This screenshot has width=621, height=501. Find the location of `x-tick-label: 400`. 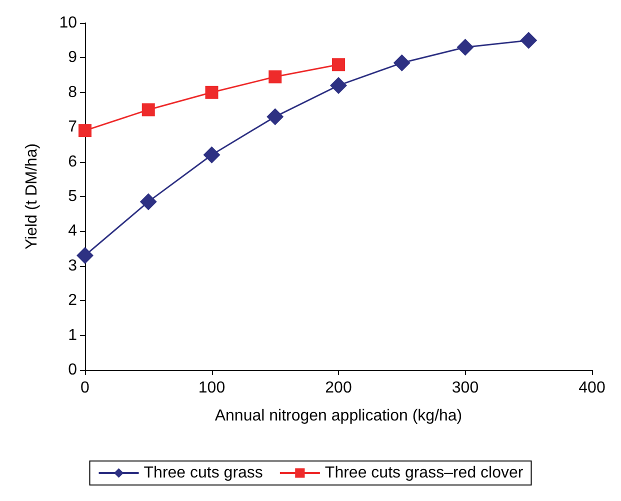

x-tick-label: 400 is located at coordinates (592, 388).